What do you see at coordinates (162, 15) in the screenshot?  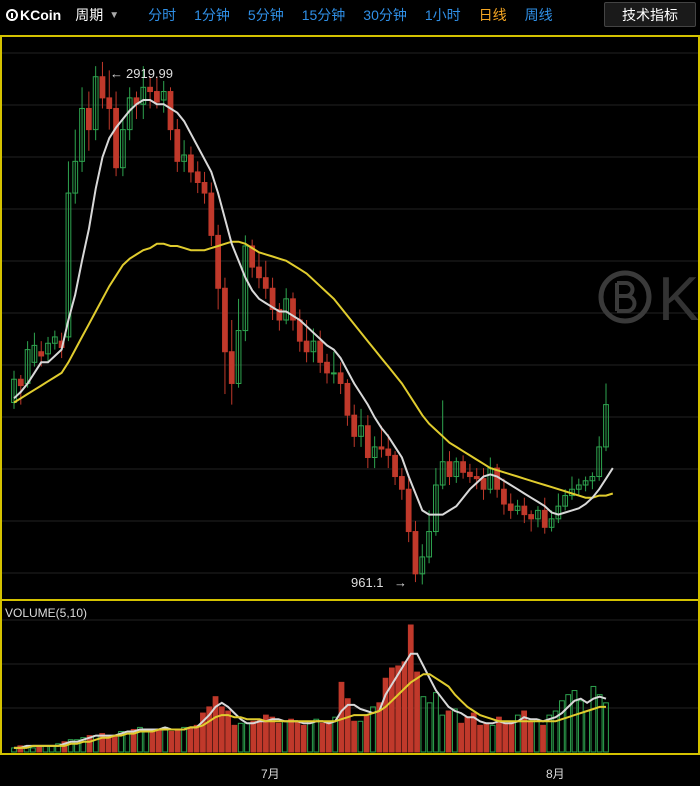 I see `tab-timeshare: 分时` at bounding box center [162, 15].